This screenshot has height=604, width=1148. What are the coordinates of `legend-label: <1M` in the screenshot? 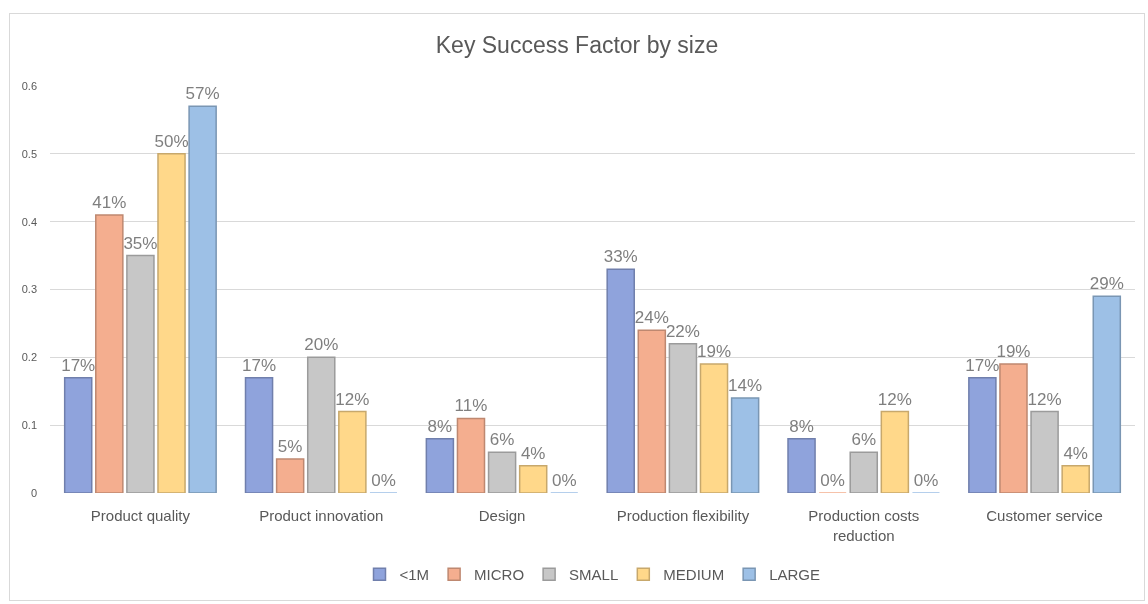 It's located at (414, 574).